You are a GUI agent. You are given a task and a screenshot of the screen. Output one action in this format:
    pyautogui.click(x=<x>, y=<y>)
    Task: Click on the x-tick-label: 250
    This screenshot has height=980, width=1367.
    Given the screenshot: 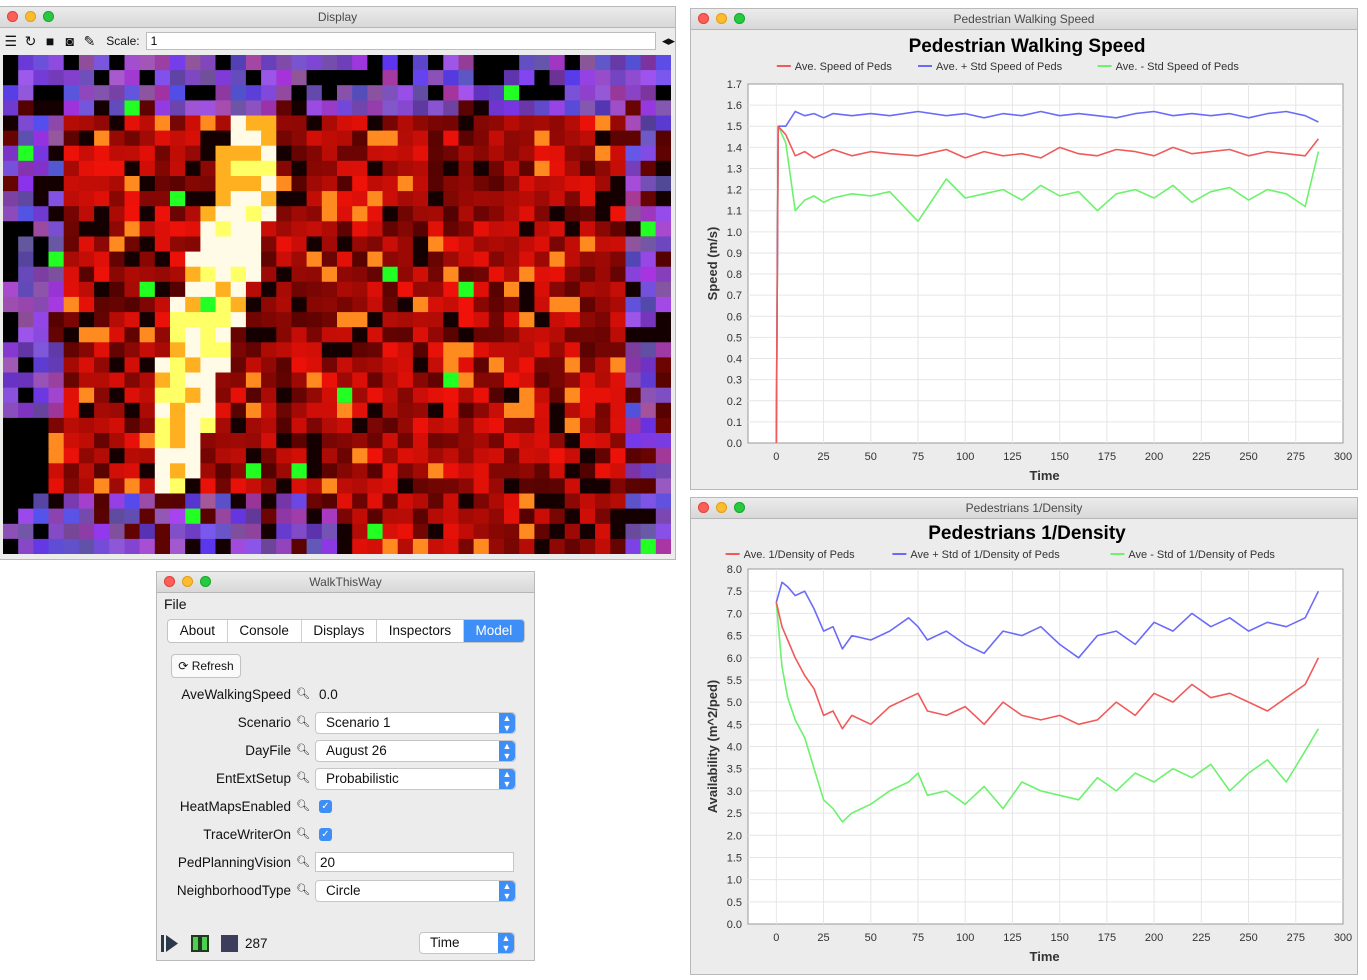 What is the action you would take?
    pyautogui.click(x=1248, y=457)
    